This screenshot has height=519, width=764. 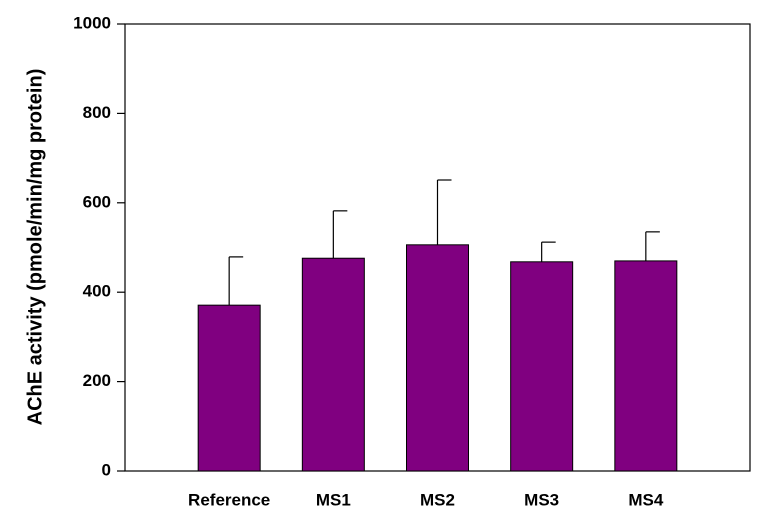 What do you see at coordinates (92, 22) in the screenshot?
I see `y-tick-label: 1000` at bounding box center [92, 22].